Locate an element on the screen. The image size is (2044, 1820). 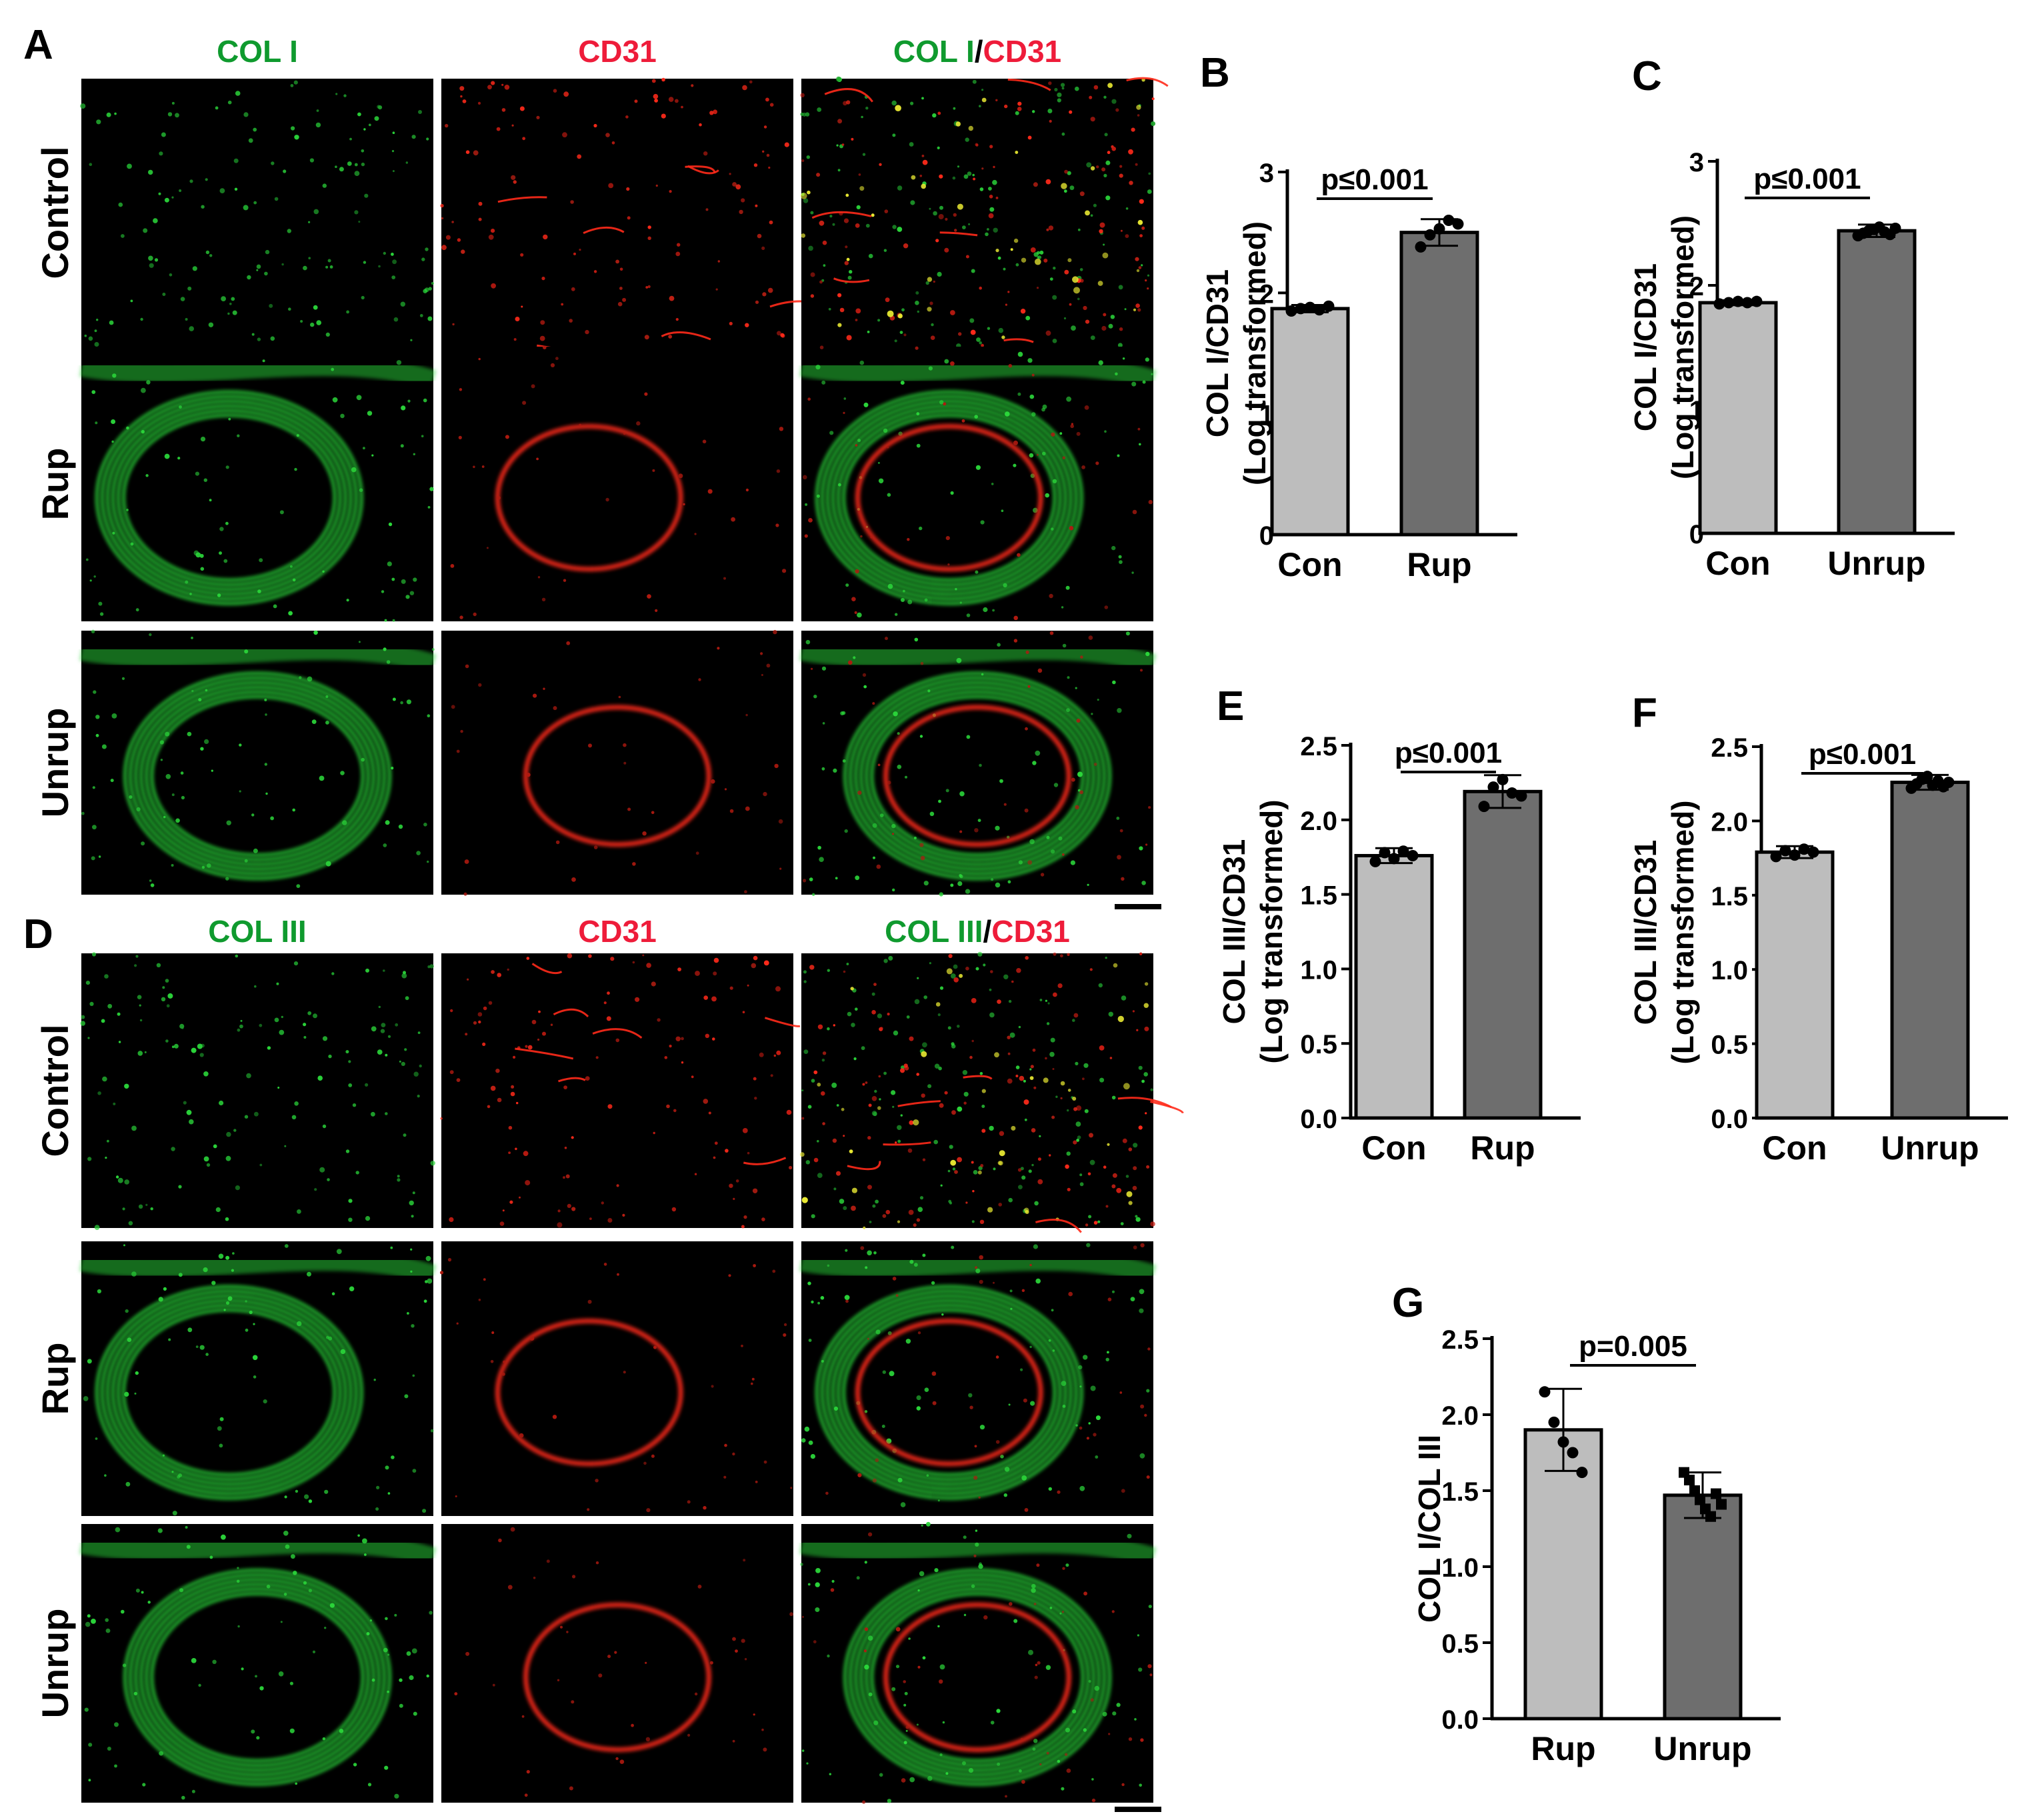
y-tick-label: 0.0 is located at coordinates (1318, 1119).